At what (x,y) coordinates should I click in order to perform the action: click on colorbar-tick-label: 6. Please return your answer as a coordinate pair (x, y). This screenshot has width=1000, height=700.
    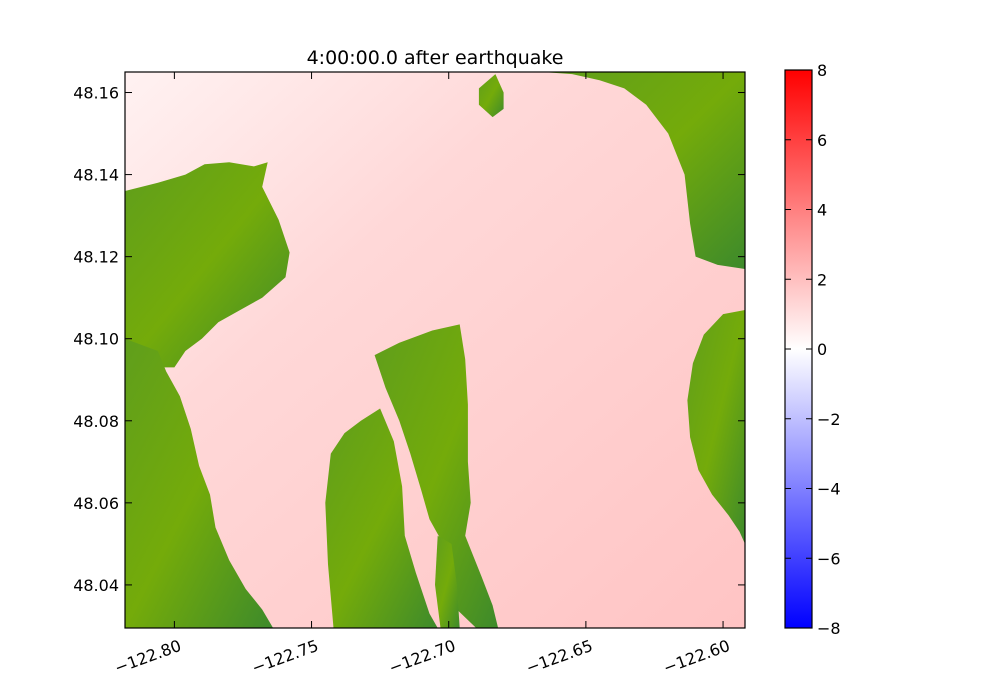
    Looking at the image, I should click on (822, 140).